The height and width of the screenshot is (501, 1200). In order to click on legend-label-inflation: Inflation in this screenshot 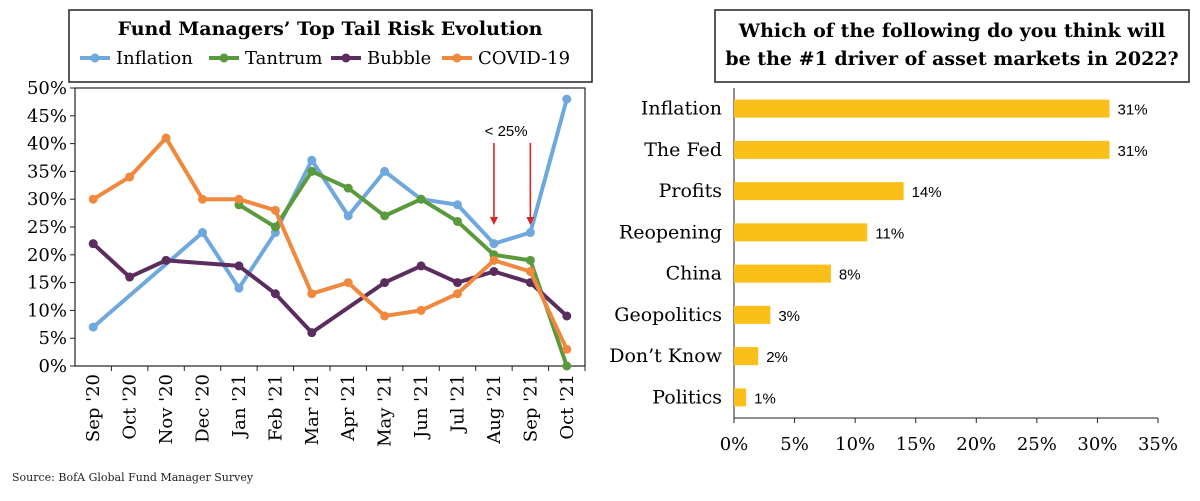, I will do `click(154, 58)`.